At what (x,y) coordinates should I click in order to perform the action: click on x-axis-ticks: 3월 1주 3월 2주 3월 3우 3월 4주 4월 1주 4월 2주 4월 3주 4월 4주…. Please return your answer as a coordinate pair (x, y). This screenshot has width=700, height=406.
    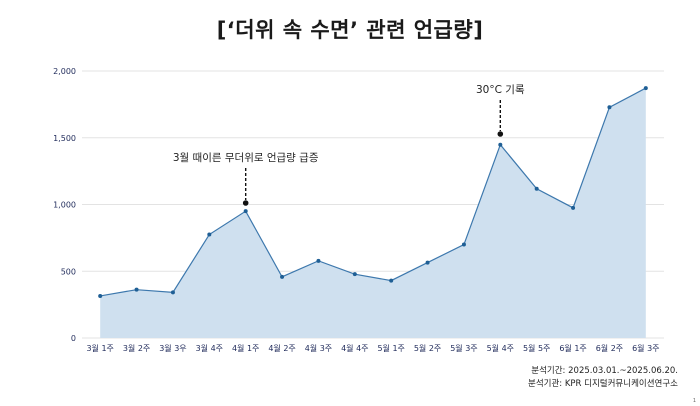
    Looking at the image, I should click on (372, 348).